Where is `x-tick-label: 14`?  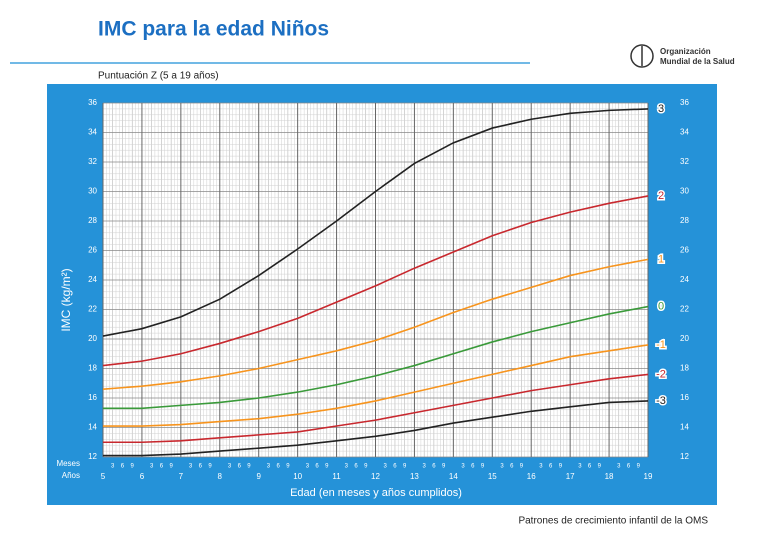 x-tick-label: 14 is located at coordinates (453, 476).